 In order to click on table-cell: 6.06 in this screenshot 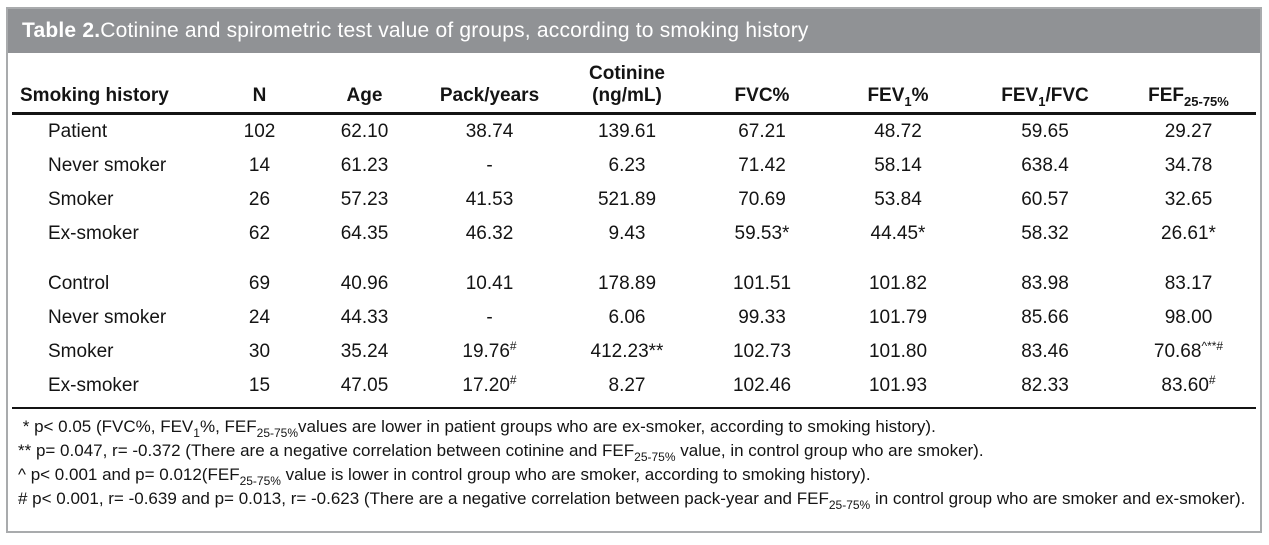, I will do `click(627, 317)`.